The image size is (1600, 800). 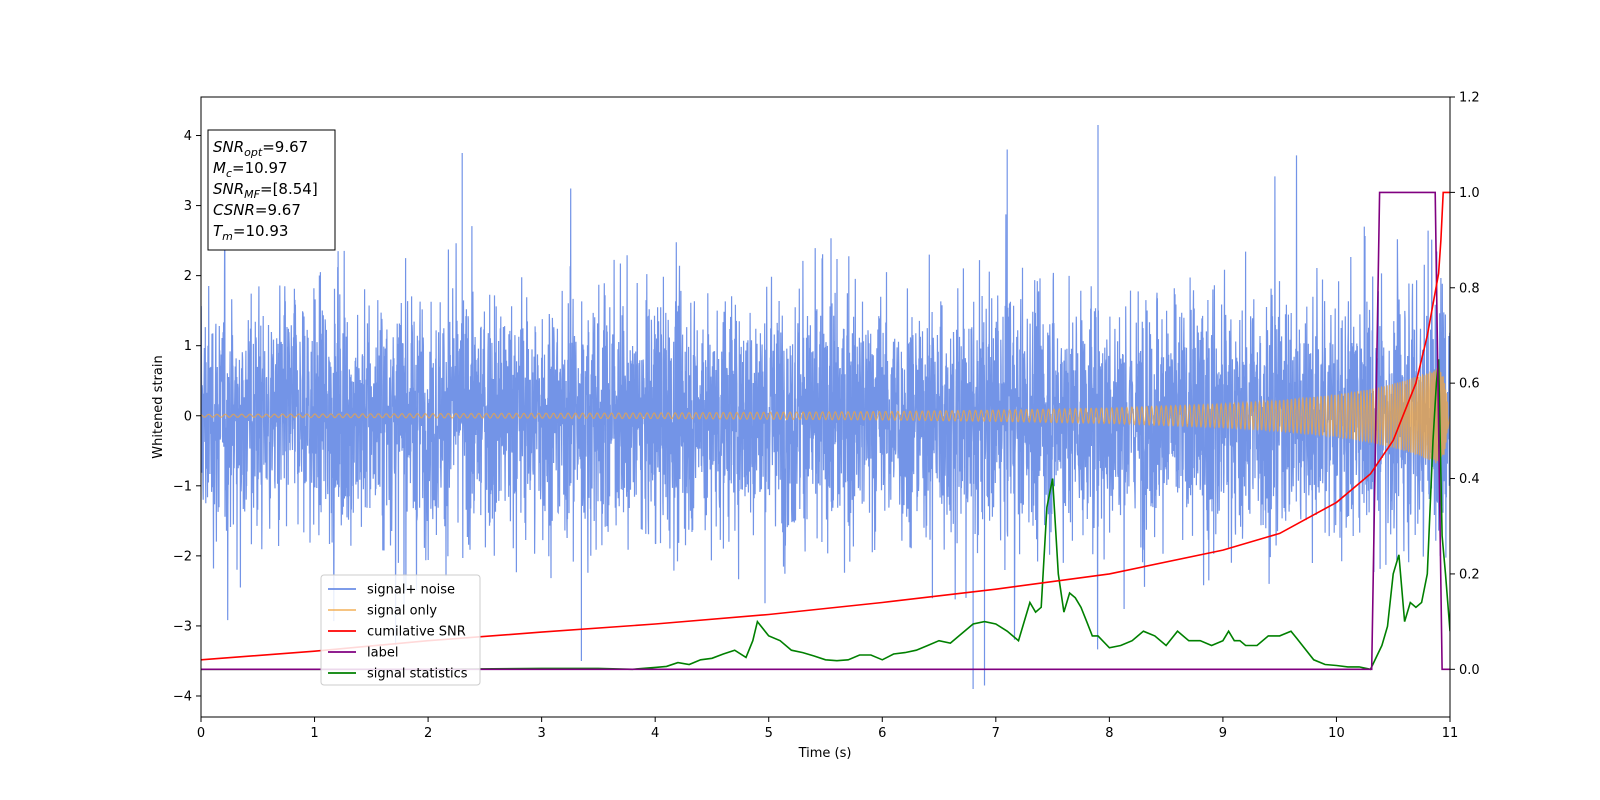 I want to click on x-tick-label: 6, so click(x=882, y=733).